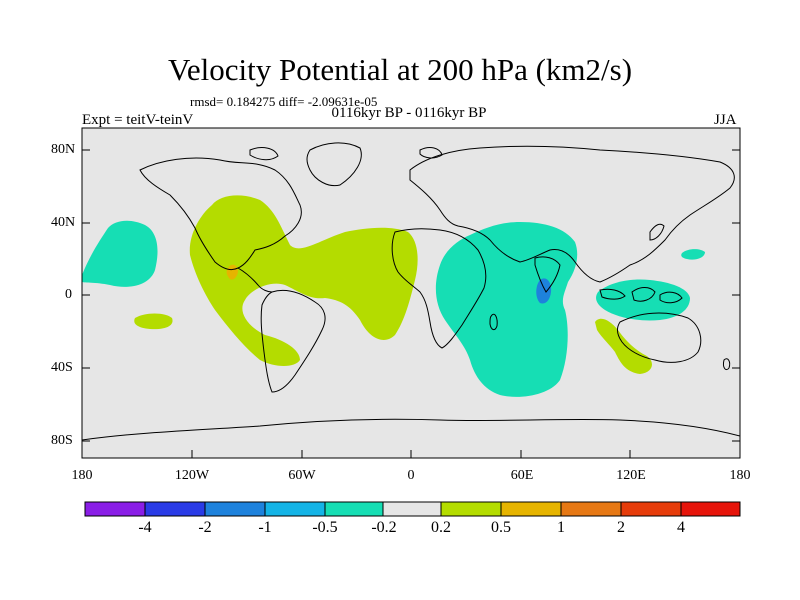 The image size is (800, 600). What do you see at coordinates (409, 113) in the screenshot?
I see `period-label: 0116kyr BP - 0116kyr BP` at bounding box center [409, 113].